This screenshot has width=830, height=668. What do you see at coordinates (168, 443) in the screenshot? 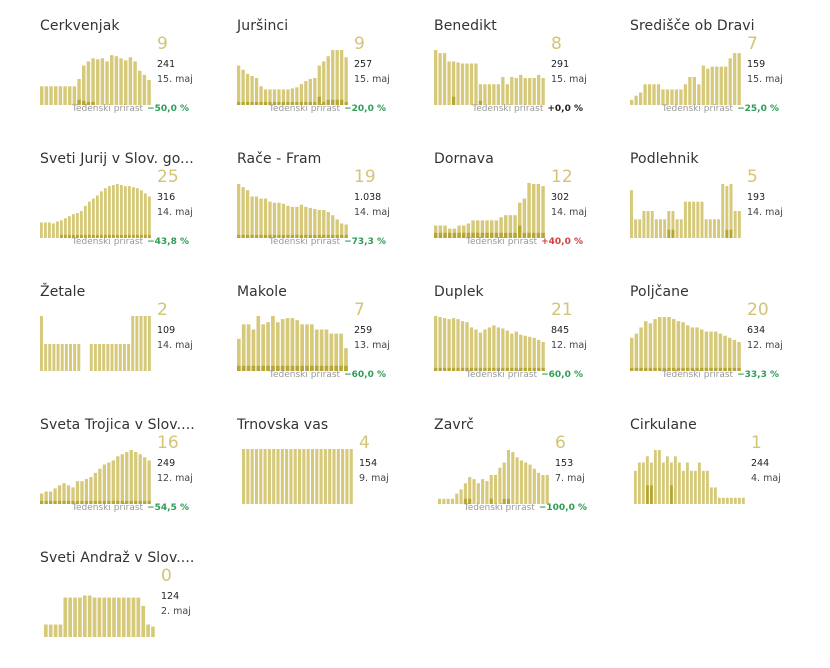
I see `new-cases-value: 16` at bounding box center [168, 443].